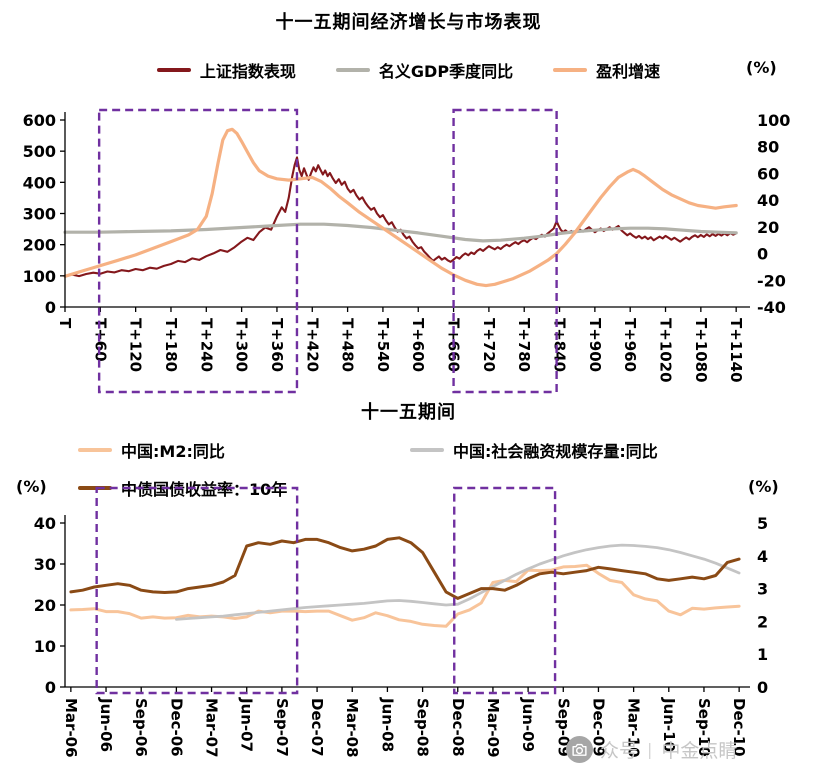 The image size is (817, 782). I want to click on svg-text: 80, so click(768, 147).